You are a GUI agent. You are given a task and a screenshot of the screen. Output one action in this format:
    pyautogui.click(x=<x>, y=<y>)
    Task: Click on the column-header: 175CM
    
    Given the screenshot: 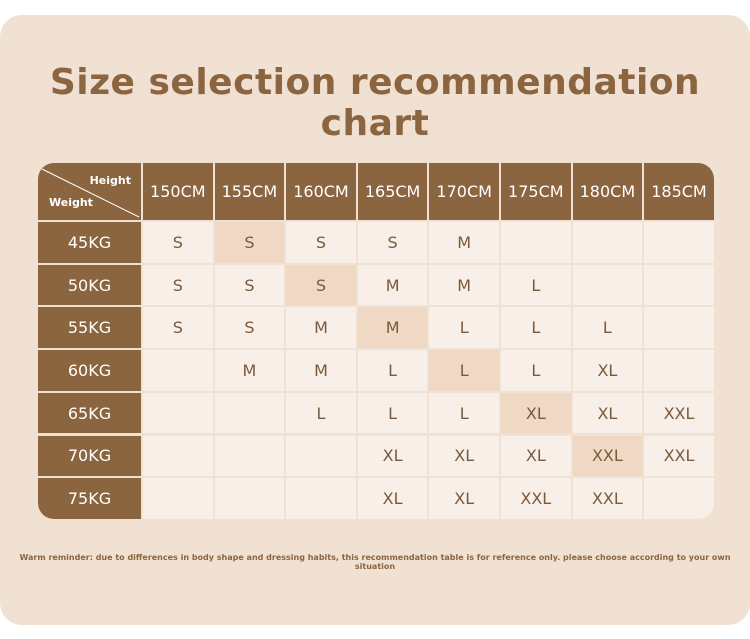 What is the action you would take?
    pyautogui.click(x=536, y=191)
    